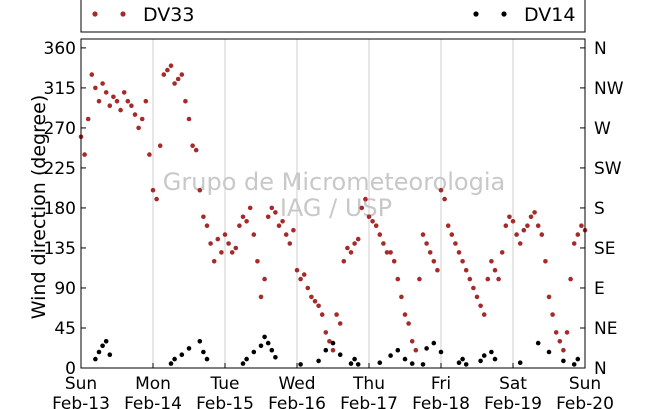 The width and height of the screenshot is (650, 409). Describe the element at coordinates (337, 350) in the screenshot. I see `series-dv14` at that location.